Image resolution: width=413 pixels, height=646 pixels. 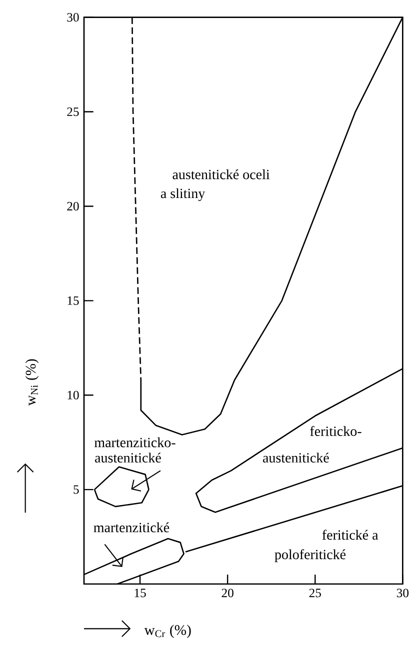 I want to click on y-tick-label: 10, so click(x=73, y=395).